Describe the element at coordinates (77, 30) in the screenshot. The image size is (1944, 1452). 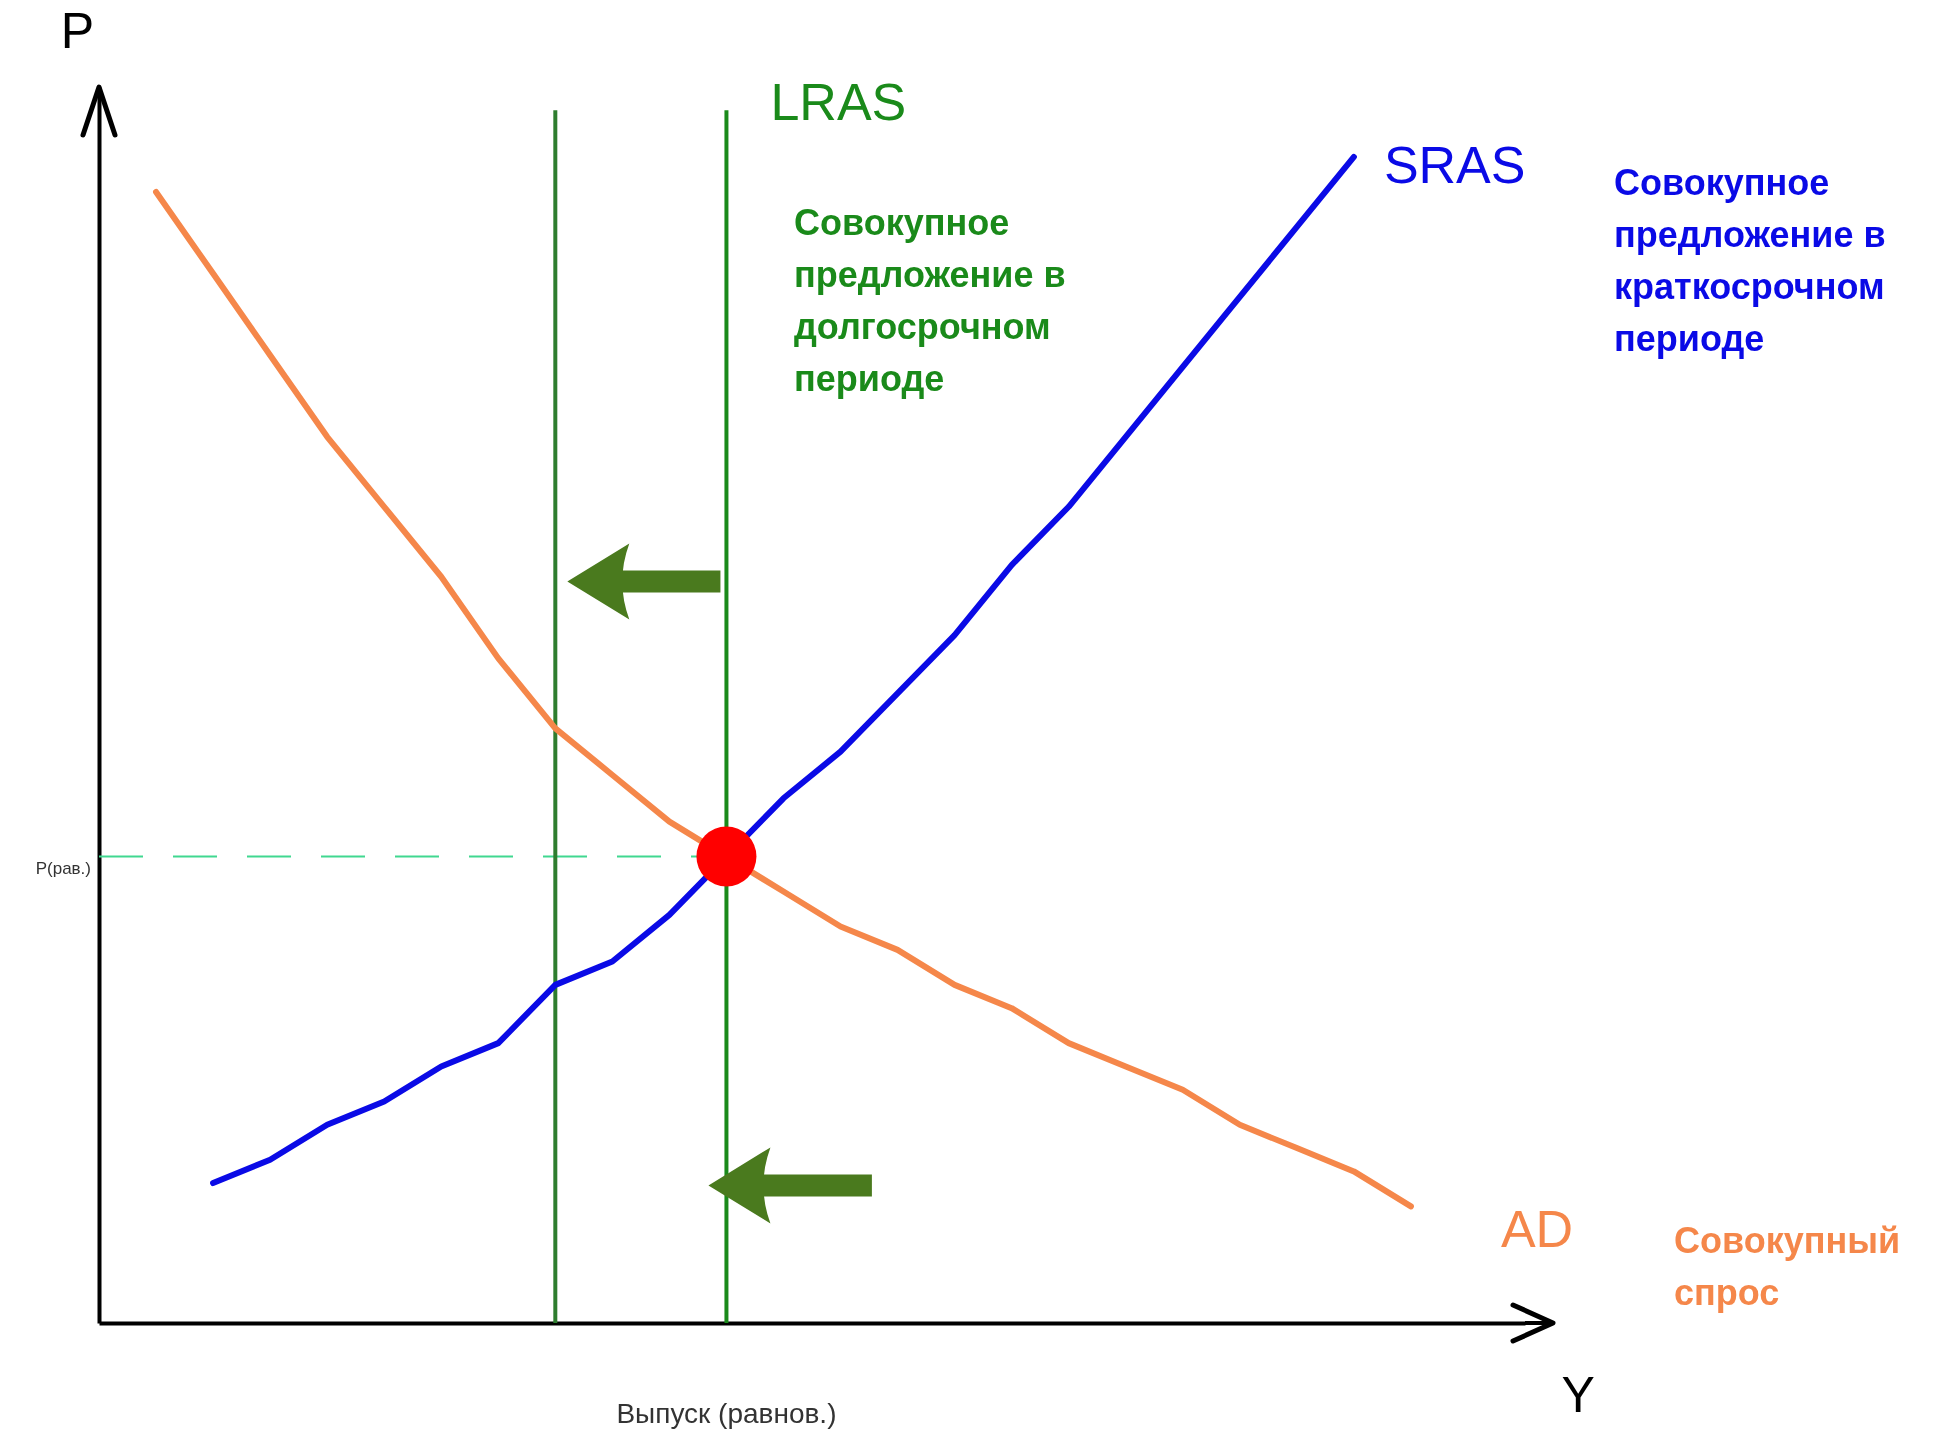
I see `y-axis-title: P` at that location.